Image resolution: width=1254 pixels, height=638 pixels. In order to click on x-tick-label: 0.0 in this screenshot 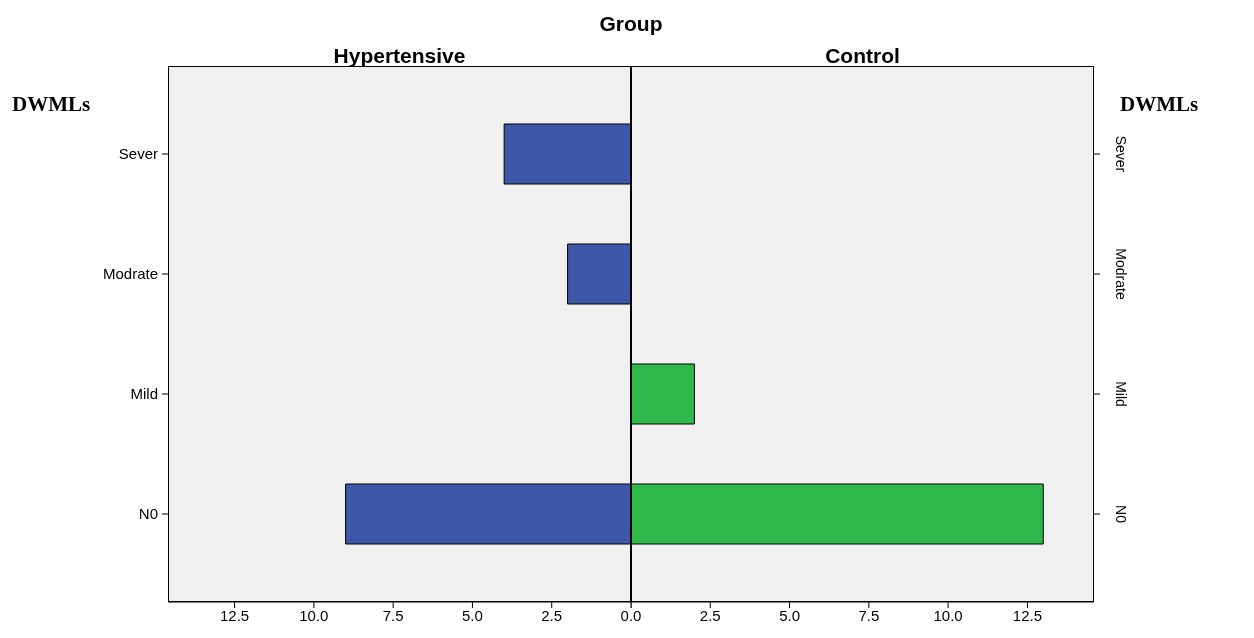, I will do `click(631, 615)`.